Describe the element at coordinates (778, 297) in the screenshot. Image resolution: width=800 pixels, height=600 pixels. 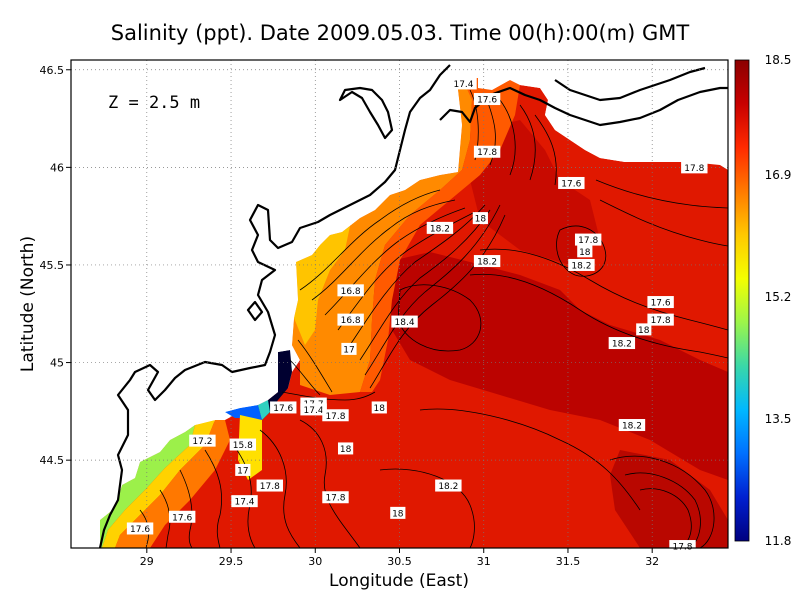
I see `colorbar-tick-label: 15.2` at that location.